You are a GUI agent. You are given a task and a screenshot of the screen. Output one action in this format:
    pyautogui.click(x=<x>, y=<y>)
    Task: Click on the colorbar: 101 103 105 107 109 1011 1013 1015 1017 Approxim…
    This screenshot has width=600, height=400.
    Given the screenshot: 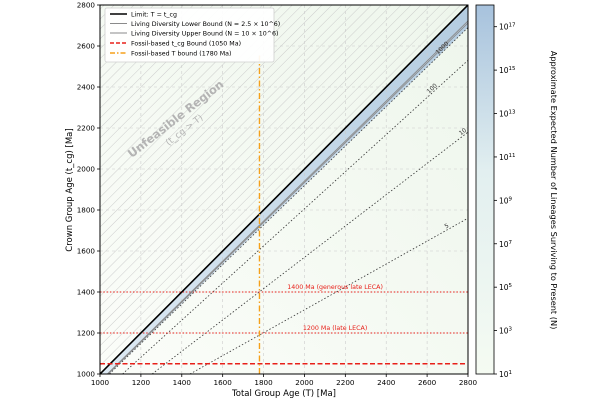 What is the action you would take?
    pyautogui.click(x=517, y=191)
    